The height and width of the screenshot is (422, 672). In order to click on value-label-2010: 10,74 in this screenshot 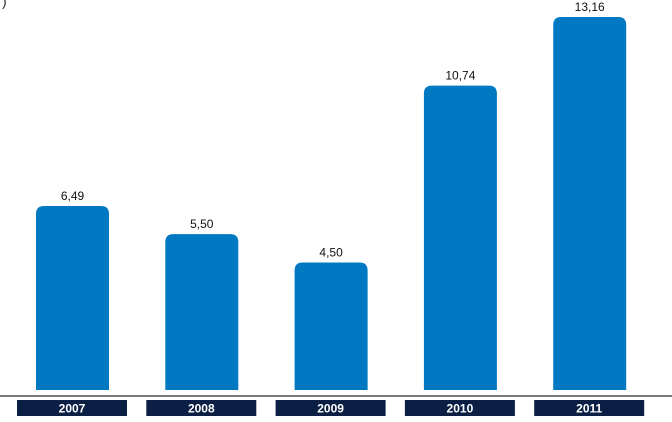, I will do `click(460, 76)`.